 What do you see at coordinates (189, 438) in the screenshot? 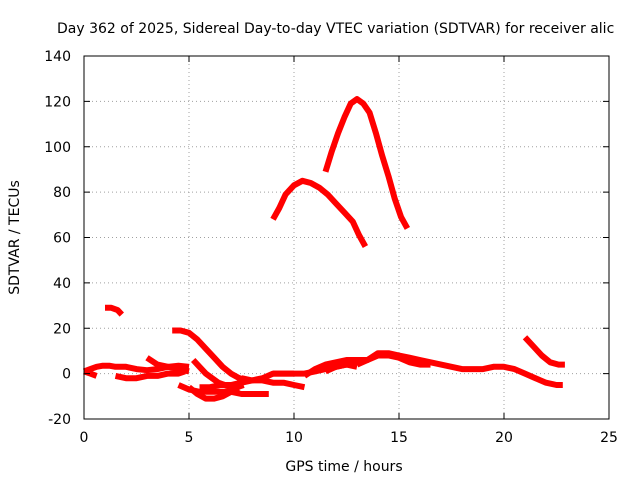
I see `x-tick-label: 5` at bounding box center [189, 438].